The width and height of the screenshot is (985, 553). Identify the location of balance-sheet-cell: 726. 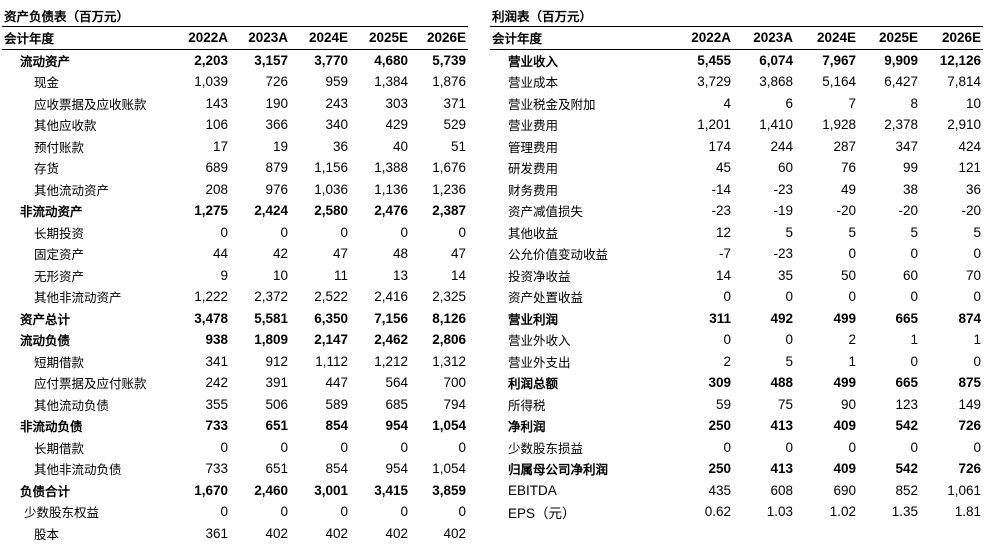
(276, 82).